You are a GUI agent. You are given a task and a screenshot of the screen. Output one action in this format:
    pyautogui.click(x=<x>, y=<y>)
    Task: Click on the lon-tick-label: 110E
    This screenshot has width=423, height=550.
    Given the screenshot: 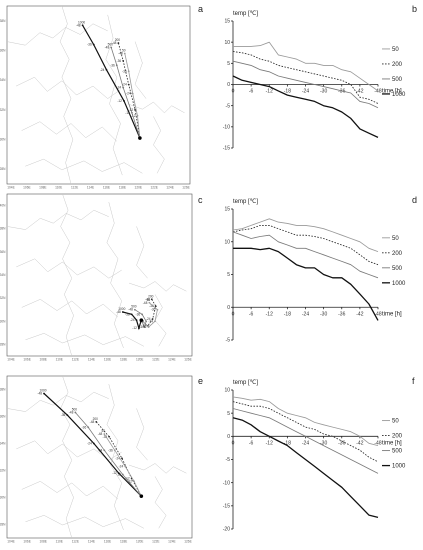 What is the action you would take?
    pyautogui.click(x=59, y=542)
    